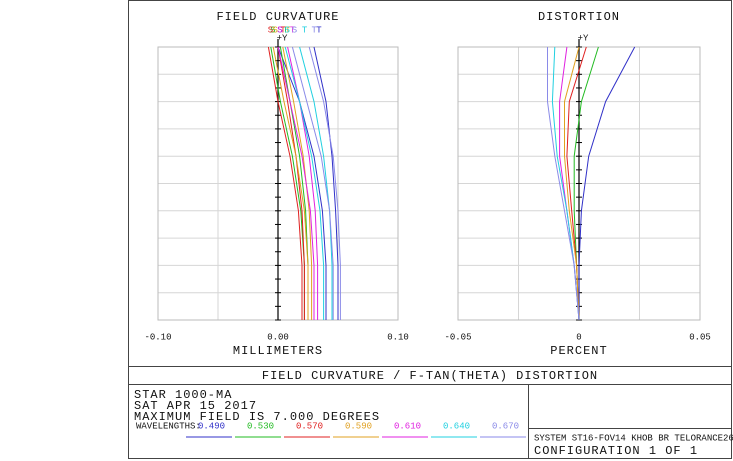 The height and width of the screenshot is (461, 733). I want to click on x-tick-label: 0.10, so click(398, 337).